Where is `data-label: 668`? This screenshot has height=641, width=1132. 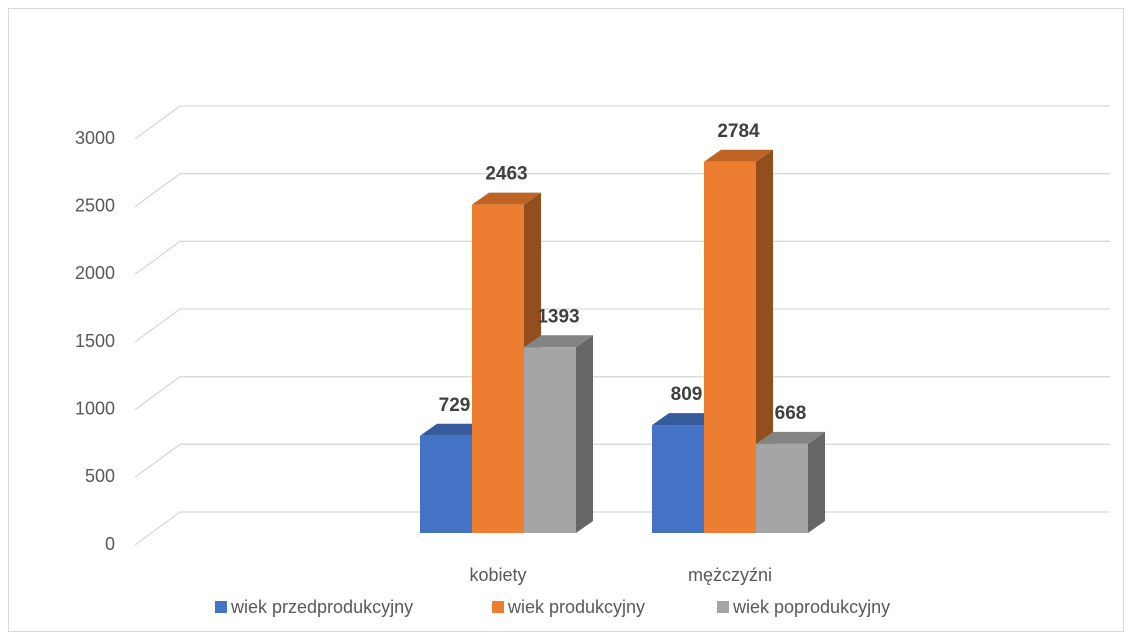 data-label: 668 is located at coordinates (791, 413).